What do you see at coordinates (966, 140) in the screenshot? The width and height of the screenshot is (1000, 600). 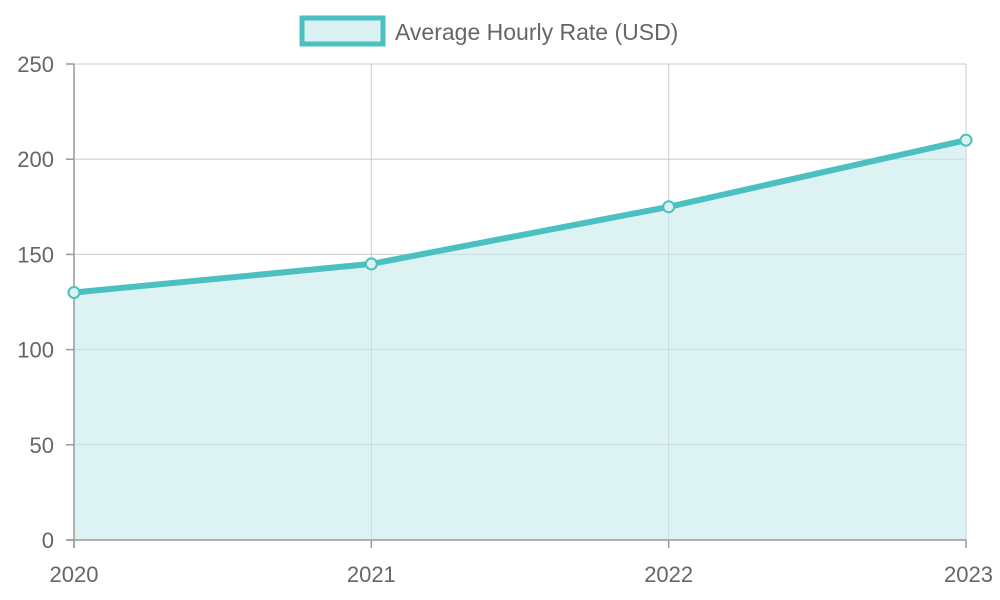 I see `data-point-2023` at bounding box center [966, 140].